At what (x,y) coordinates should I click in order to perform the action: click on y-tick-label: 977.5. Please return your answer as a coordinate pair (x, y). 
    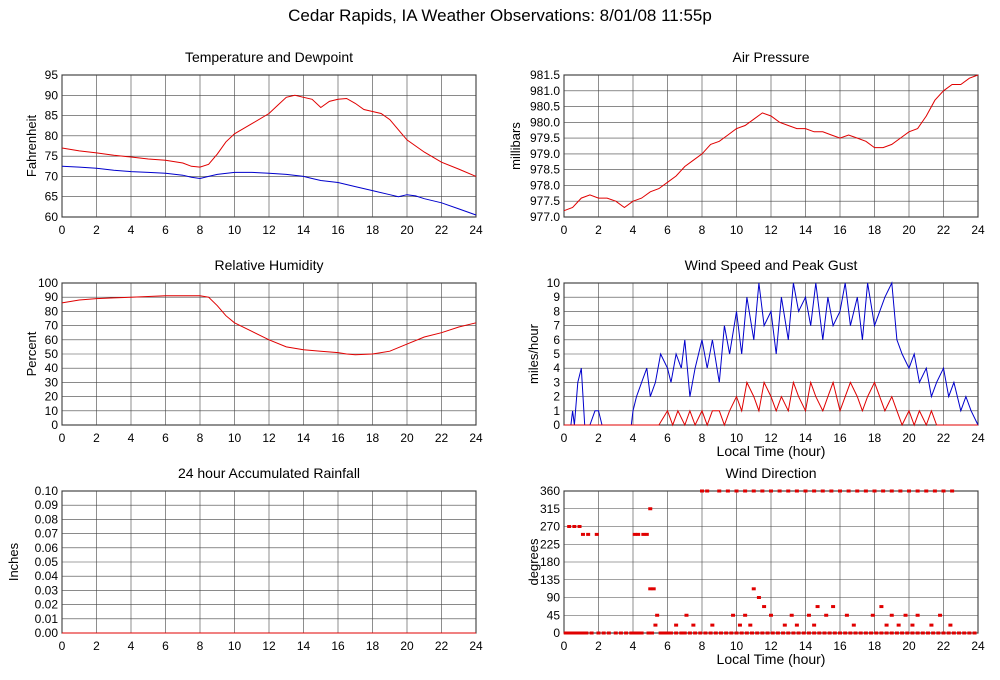
    Looking at the image, I should click on (545, 201).